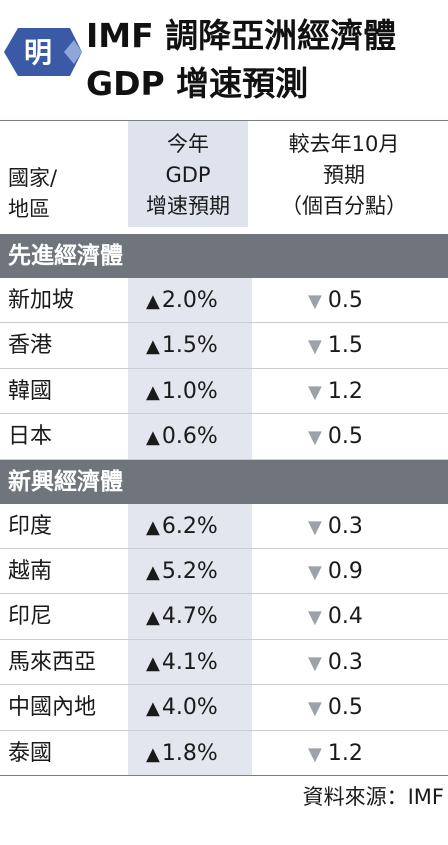  What do you see at coordinates (373, 797) in the screenshot?
I see `source-note: 資料來源：IMF` at bounding box center [373, 797].